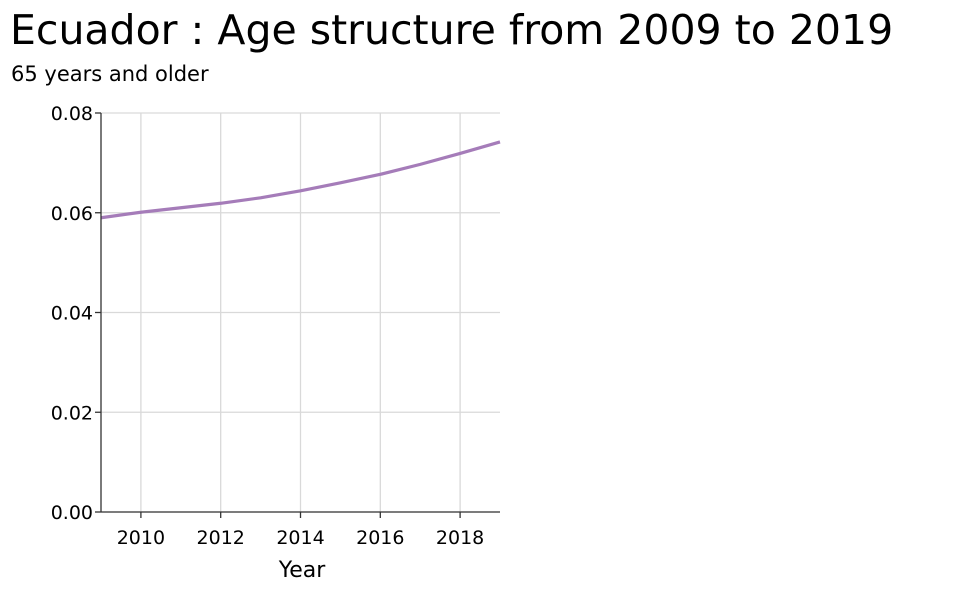 The width and height of the screenshot is (968, 594). What do you see at coordinates (72, 413) in the screenshot?
I see `y-tick-label: 0.02` at bounding box center [72, 413].